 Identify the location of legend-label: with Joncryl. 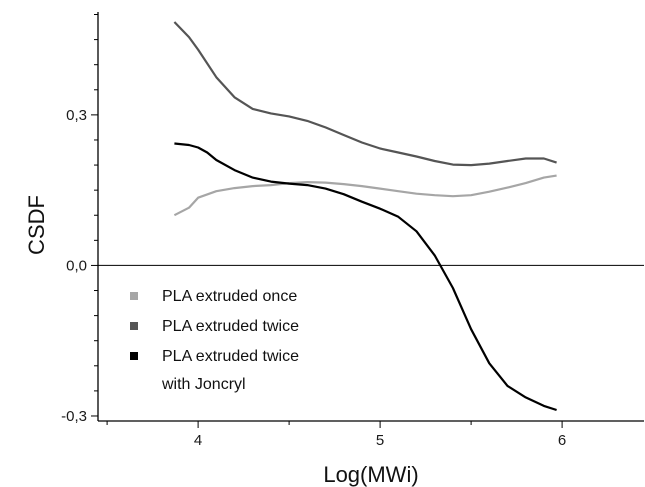
(203, 384).